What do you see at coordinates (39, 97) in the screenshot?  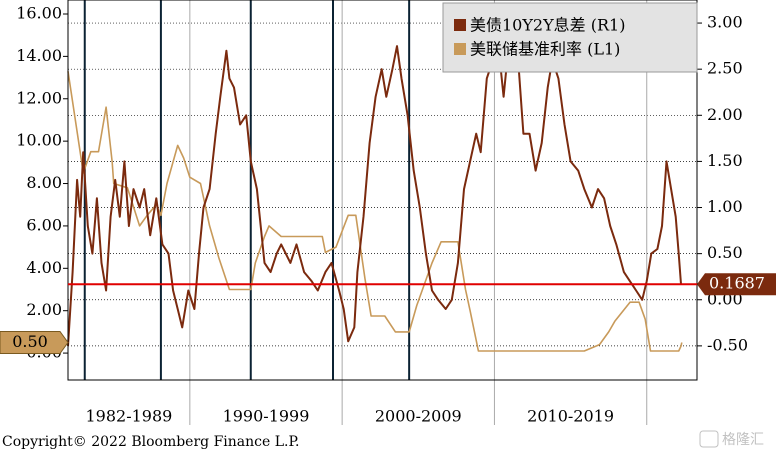 I see `y-tick-label: 12.00` at bounding box center [39, 97].